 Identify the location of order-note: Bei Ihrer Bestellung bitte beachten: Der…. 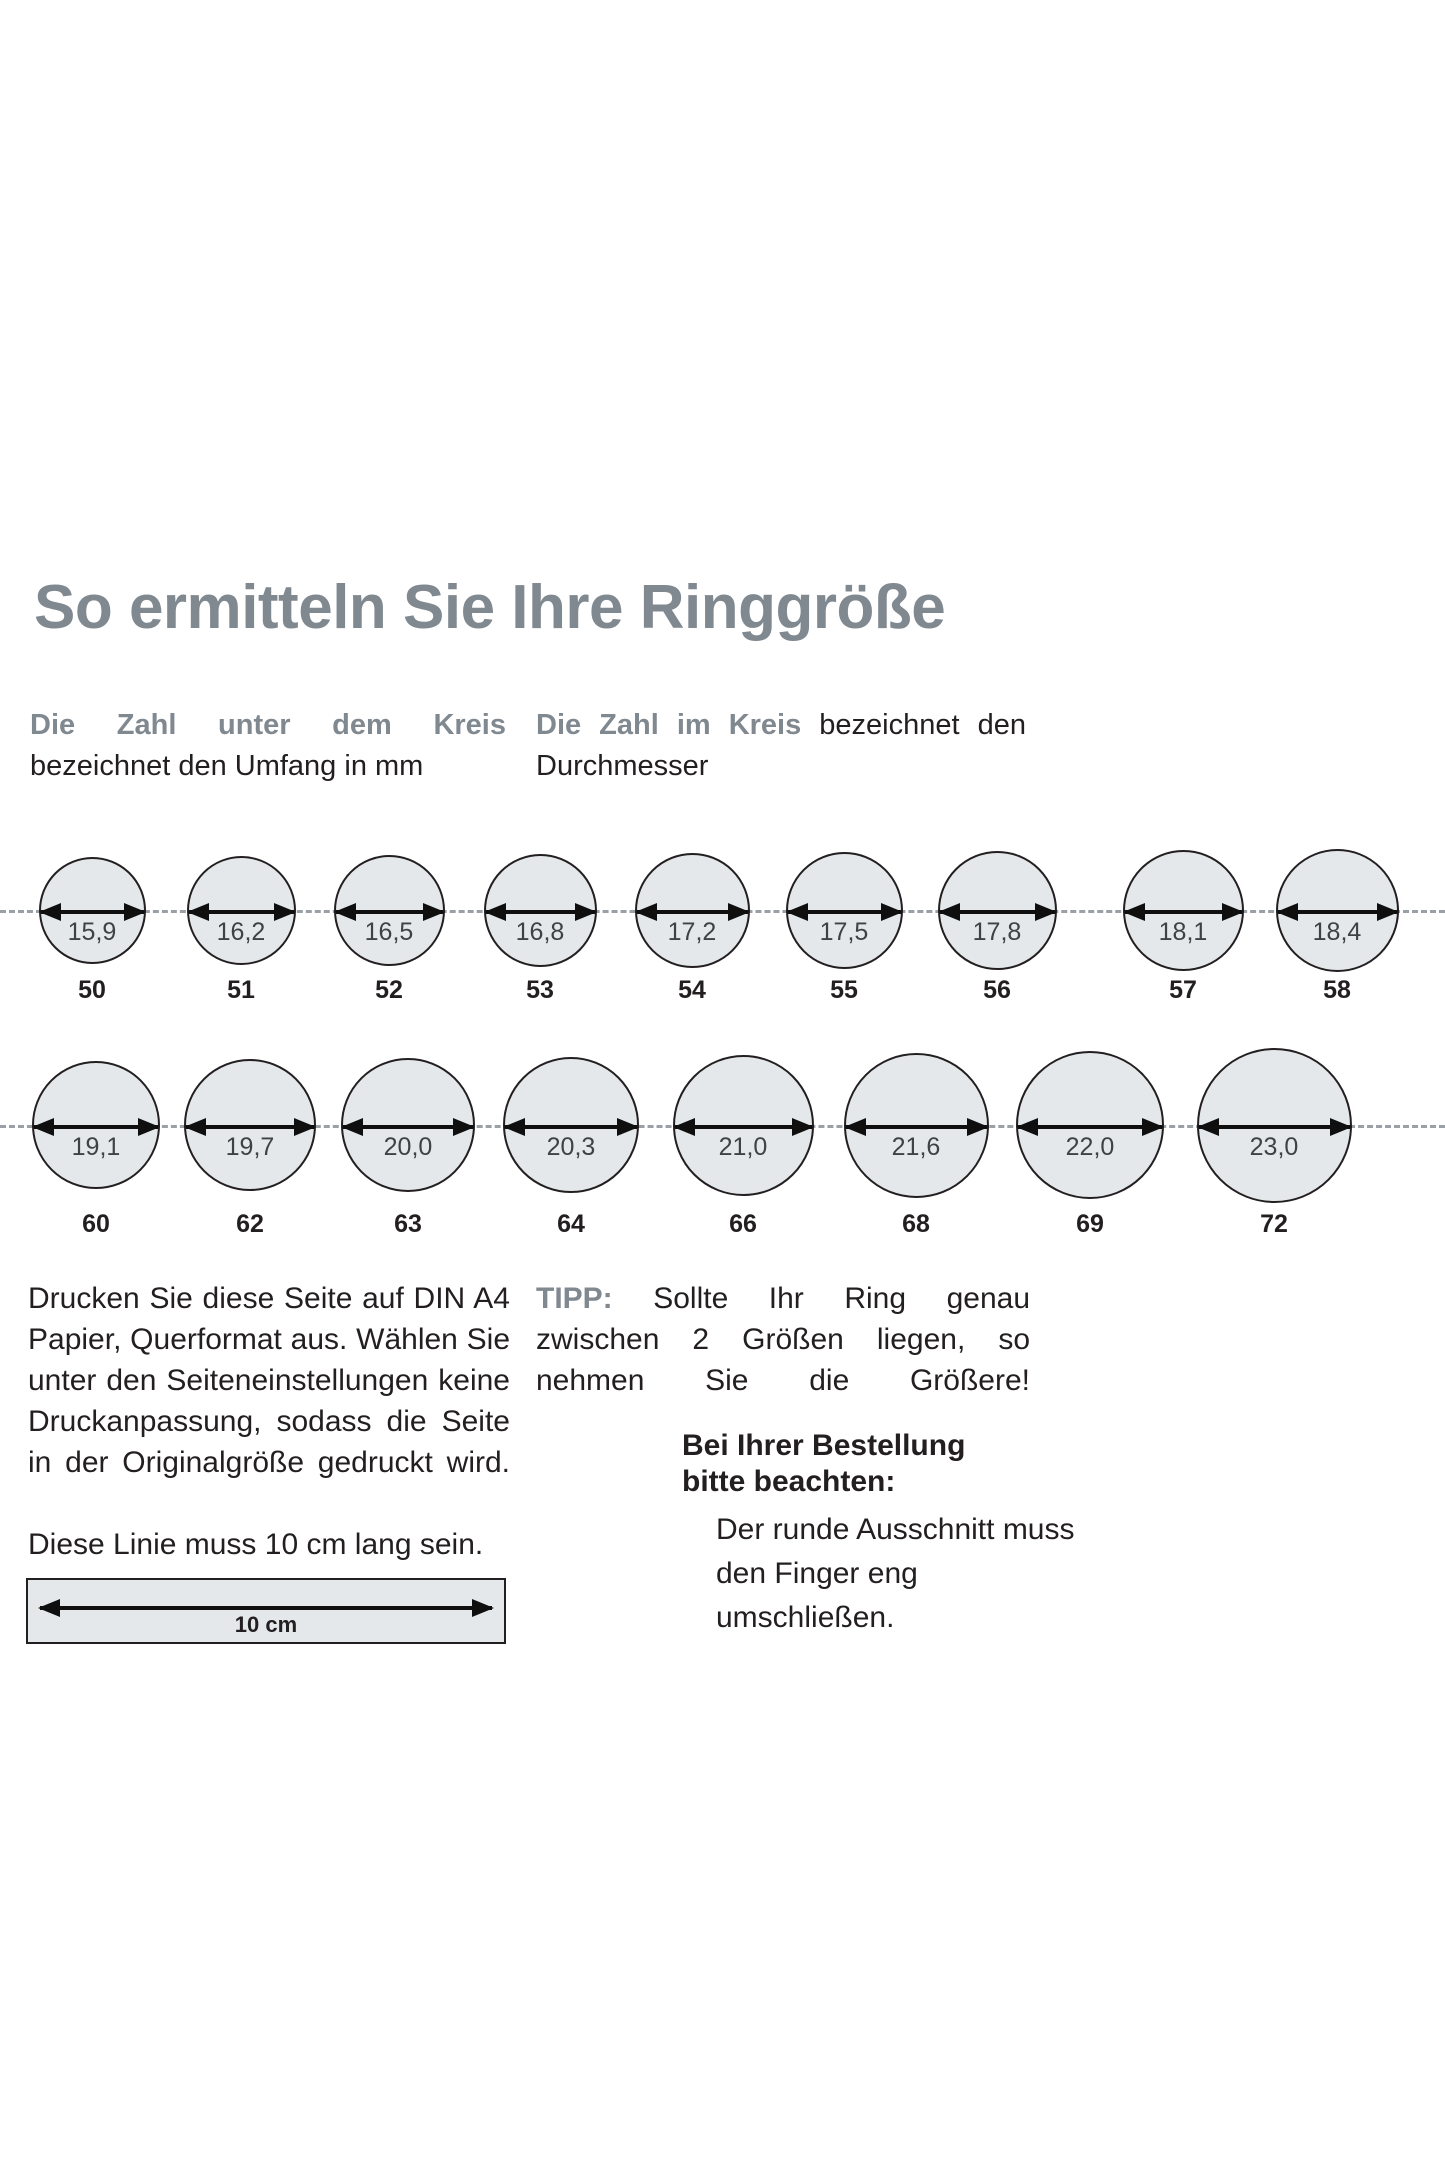
(882, 1534).